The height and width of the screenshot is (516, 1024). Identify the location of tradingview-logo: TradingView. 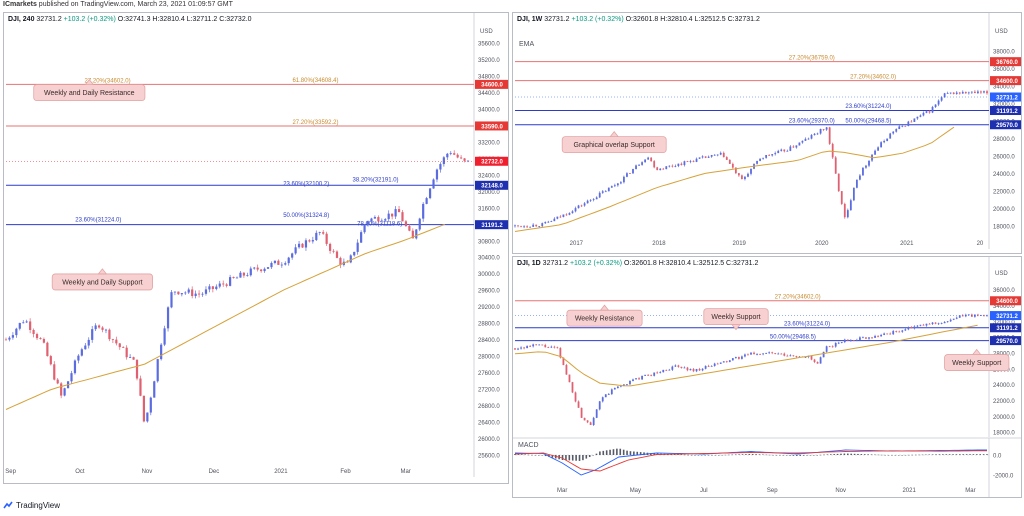
(31, 505).